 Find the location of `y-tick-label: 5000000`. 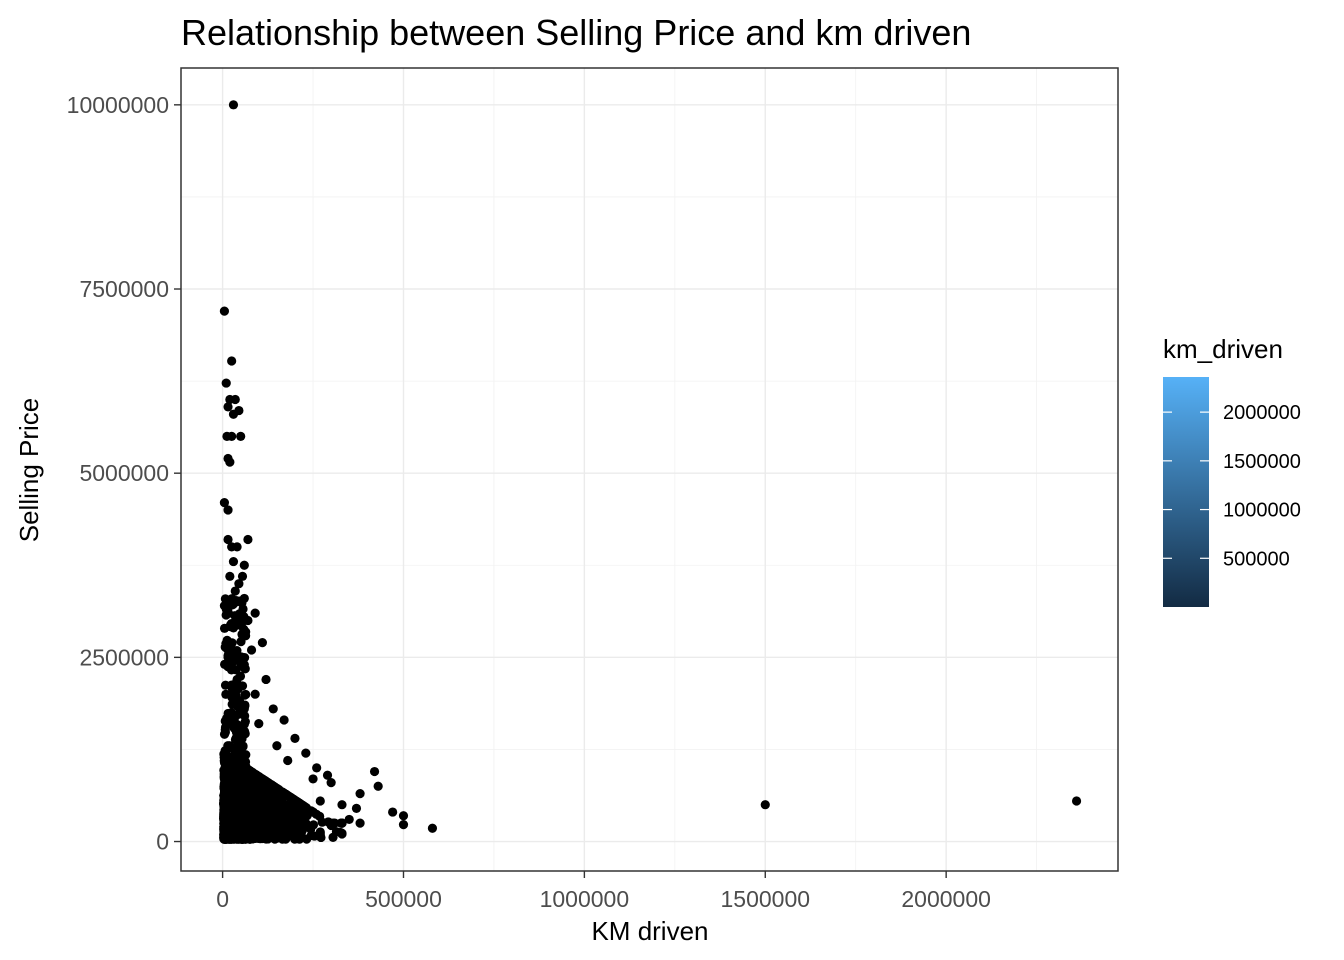

y-tick-label: 5000000 is located at coordinates (124, 473).